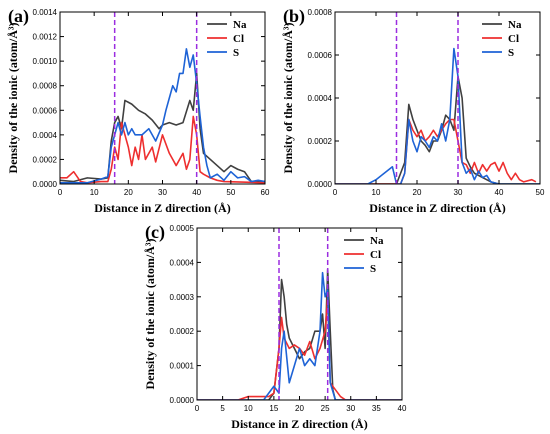 The image size is (550, 434). What do you see at coordinates (182, 262) in the screenshot?
I see `y-tick-label-c-4: 0.0004` at bounding box center [182, 262].